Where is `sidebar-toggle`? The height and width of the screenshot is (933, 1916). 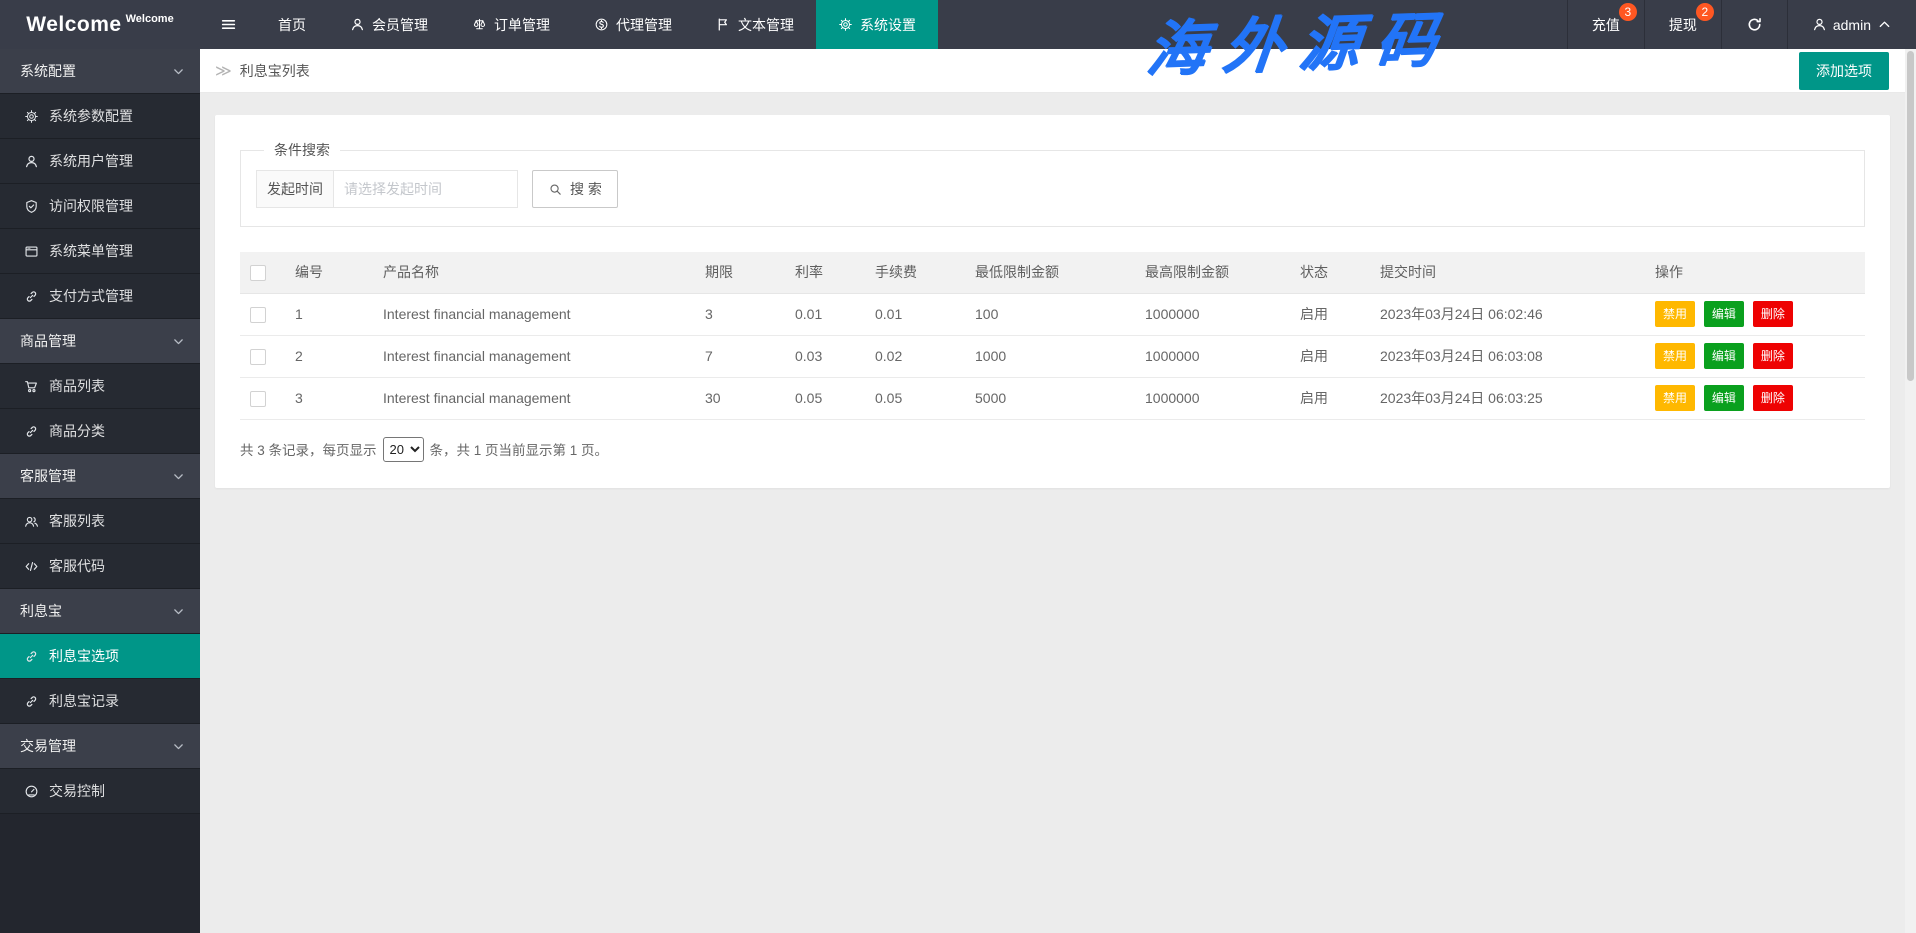
sidebar-toggle is located at coordinates (228, 24).